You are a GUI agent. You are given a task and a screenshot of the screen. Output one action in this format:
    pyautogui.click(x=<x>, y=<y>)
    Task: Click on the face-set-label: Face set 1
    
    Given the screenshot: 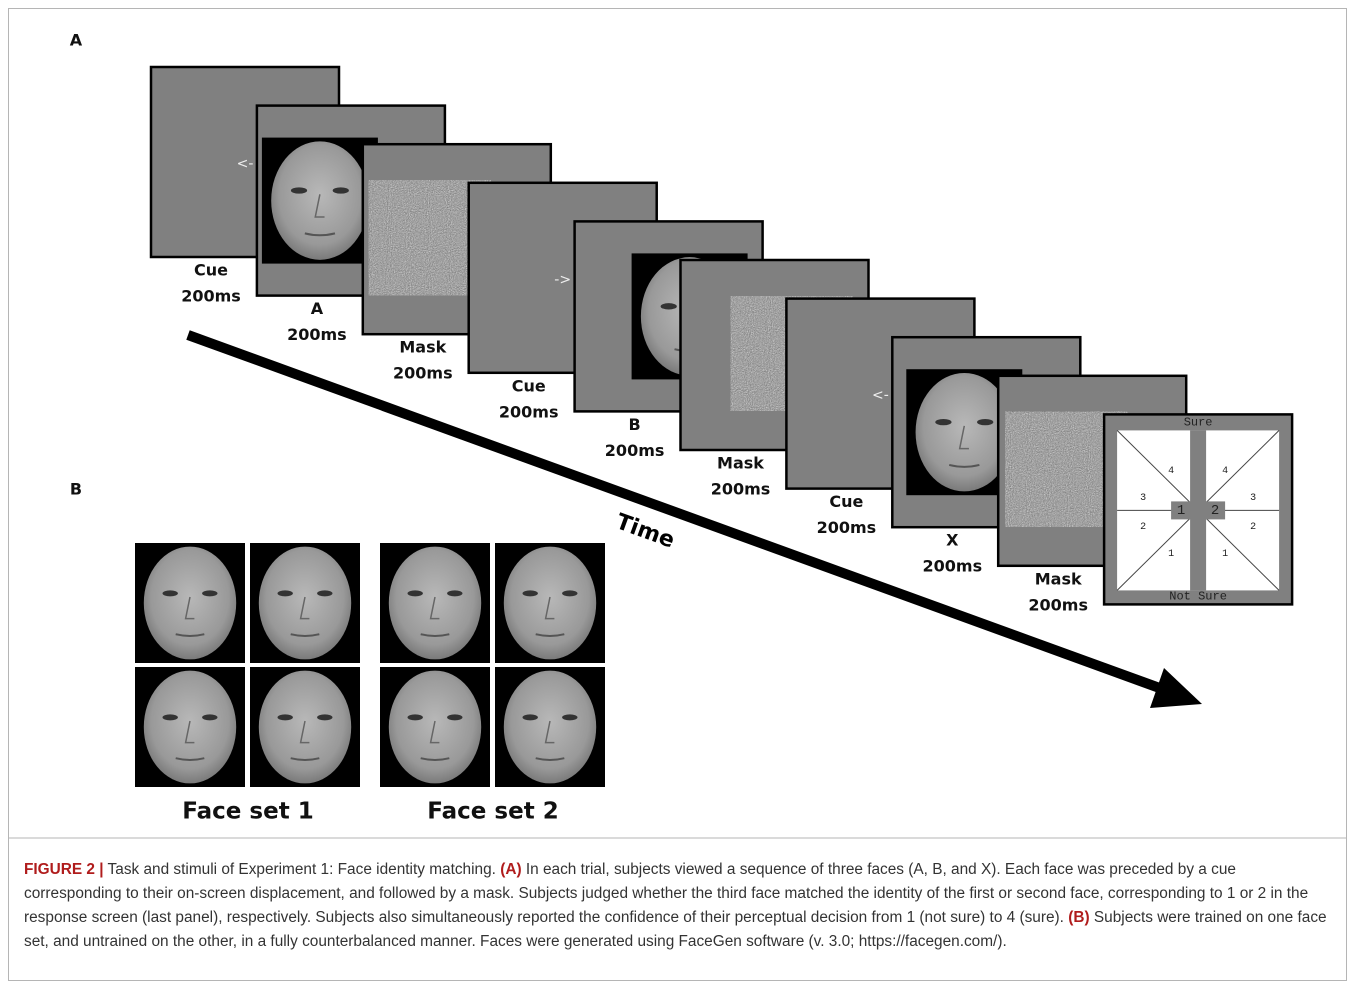 What is the action you would take?
    pyautogui.click(x=247, y=812)
    